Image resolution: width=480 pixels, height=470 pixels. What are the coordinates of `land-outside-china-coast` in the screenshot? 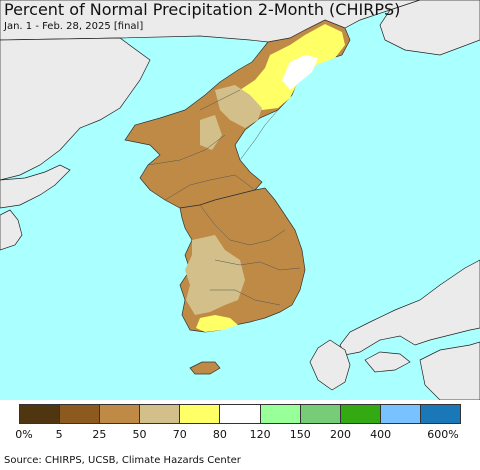 It's located at (75, 109).